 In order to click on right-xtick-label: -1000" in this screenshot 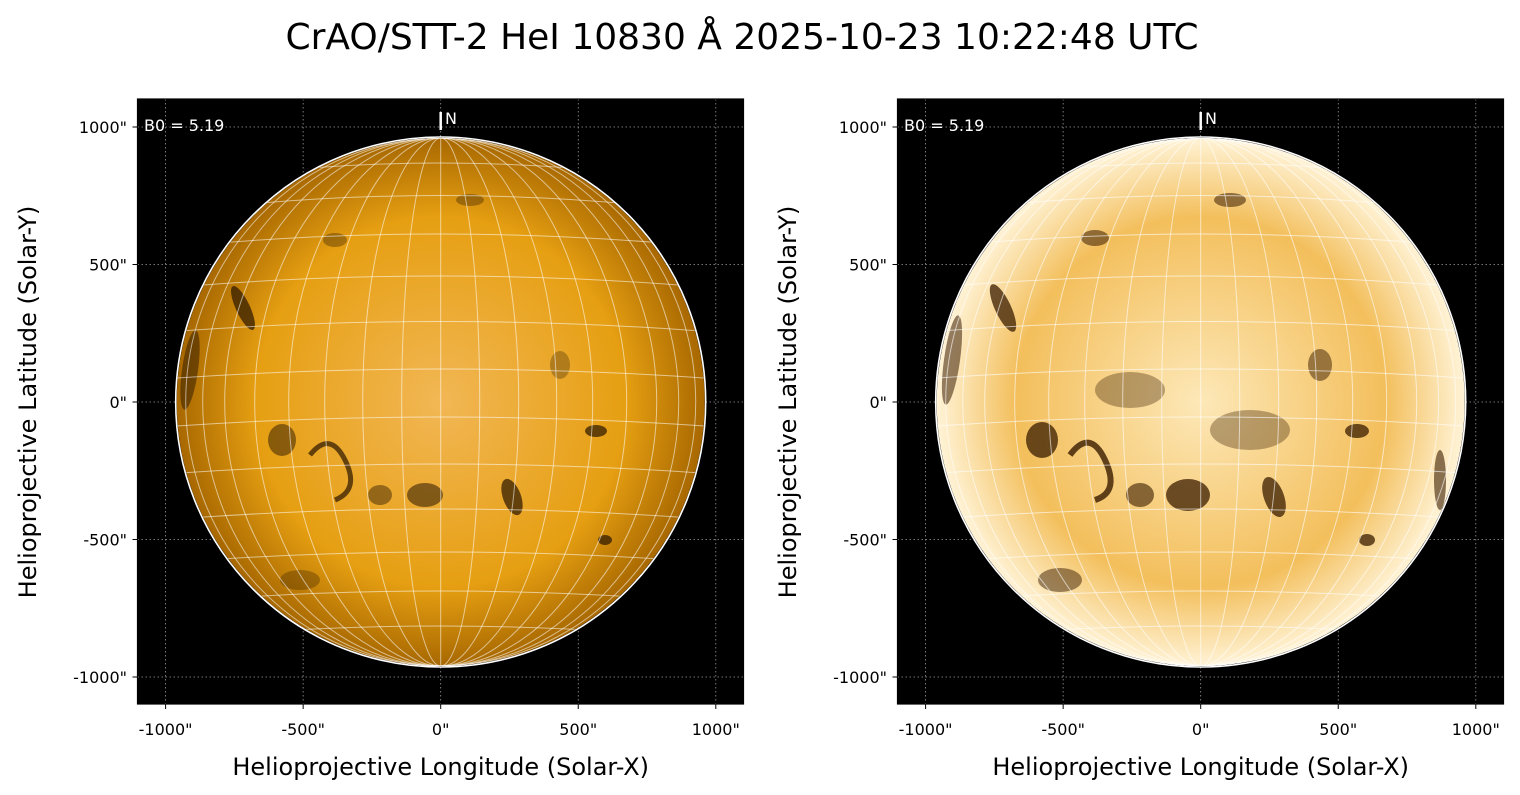, I will do `click(926, 729)`.